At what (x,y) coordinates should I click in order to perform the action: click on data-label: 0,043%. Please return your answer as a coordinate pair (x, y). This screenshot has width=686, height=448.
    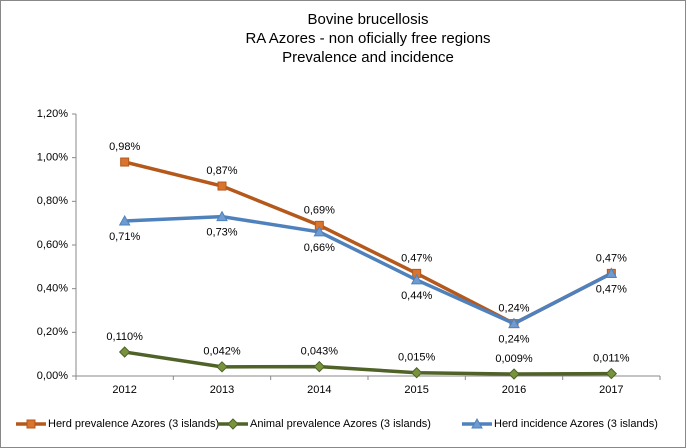
    Looking at the image, I should click on (320, 352).